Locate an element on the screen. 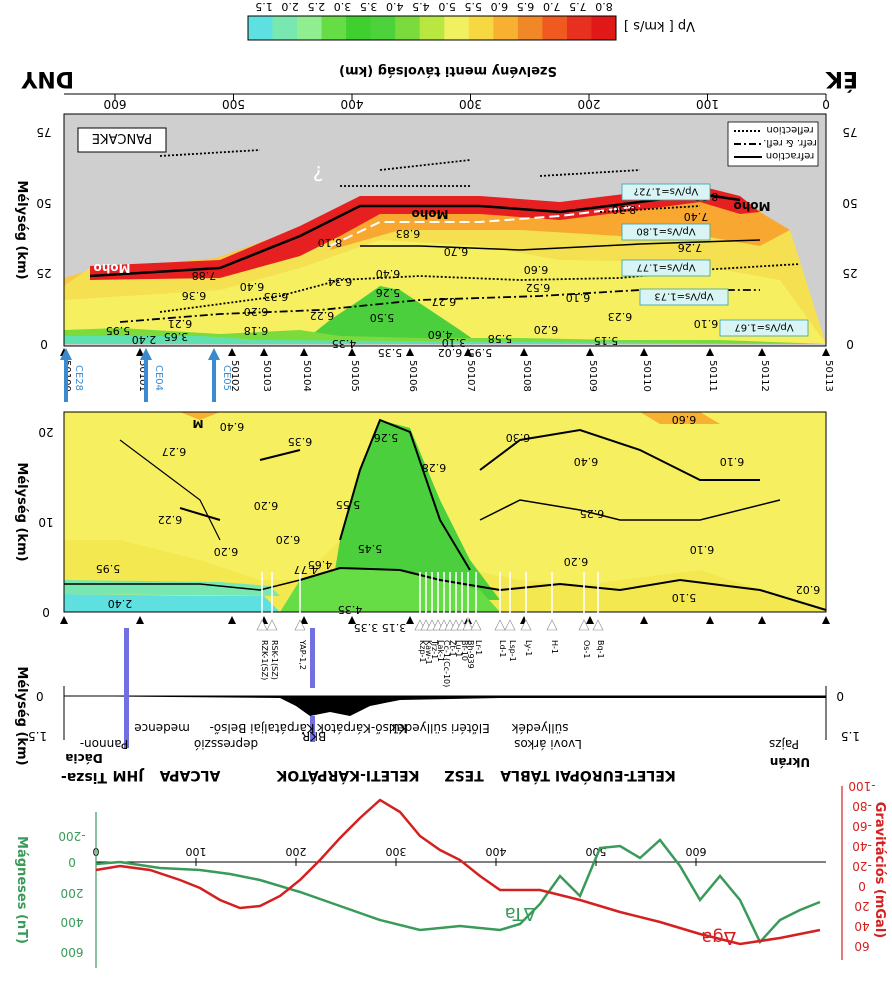 Image resolution: width=892 pixels, height=981 pixels. top-right-depth-ticks: 0255075 is located at coordinates (849, 238).